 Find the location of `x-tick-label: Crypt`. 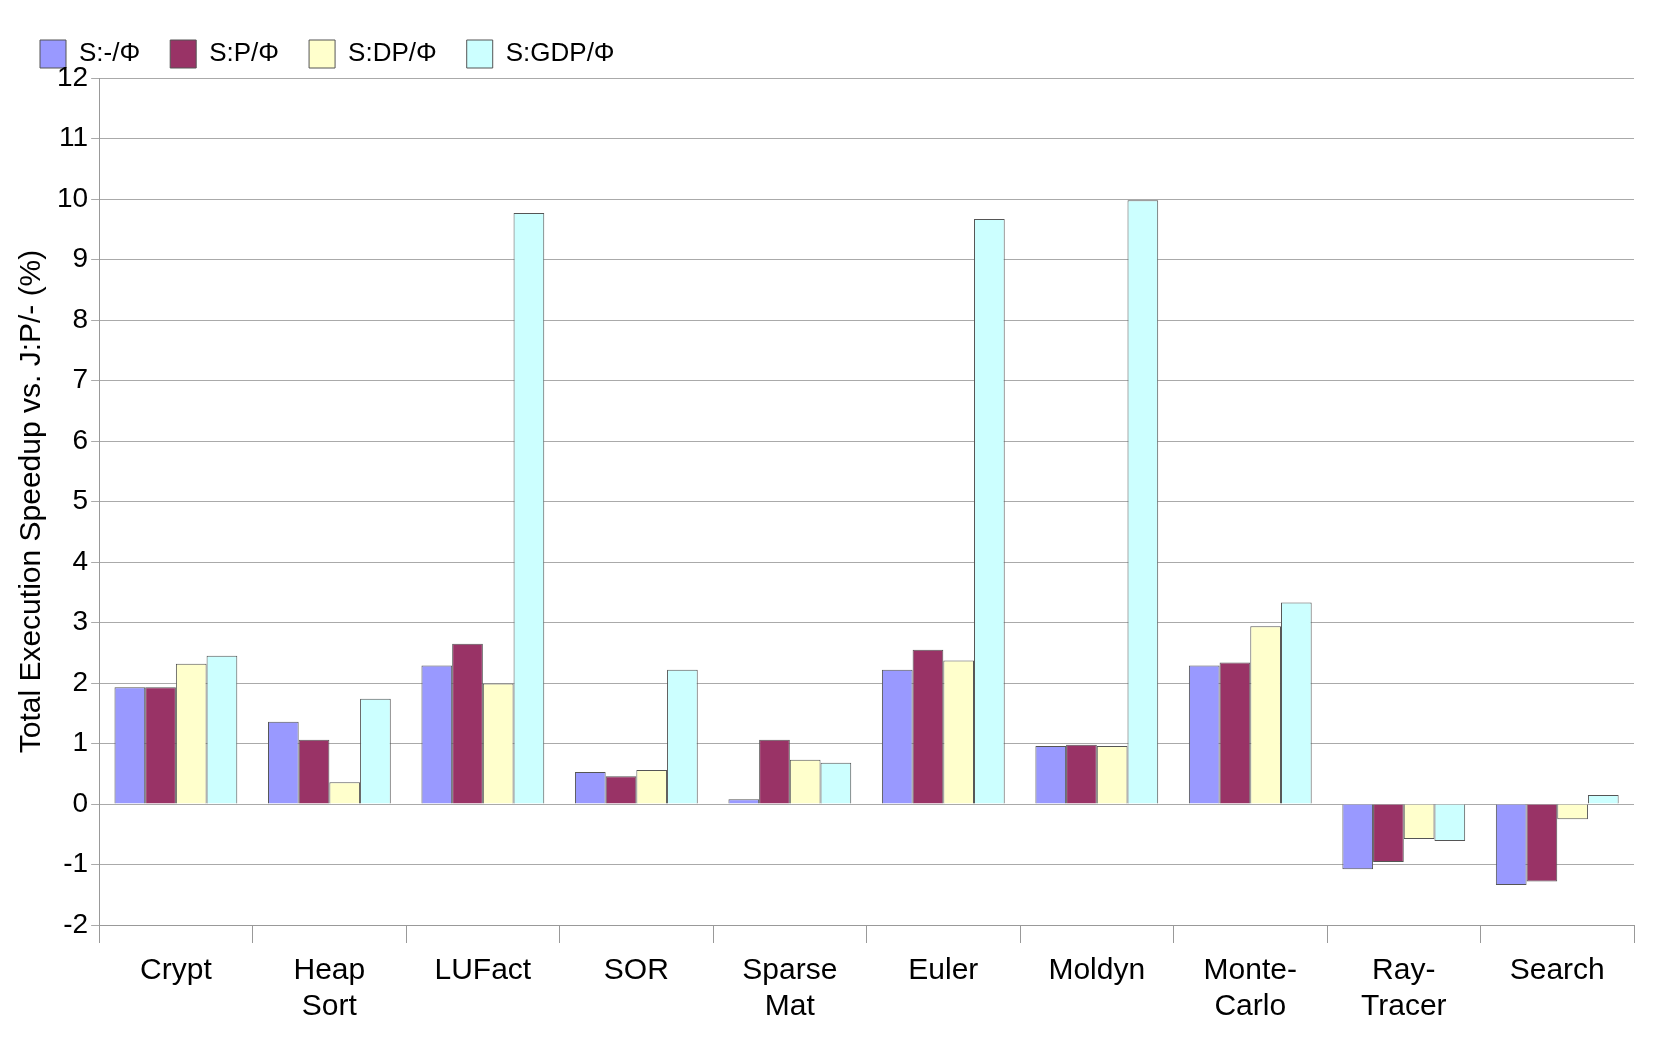

x-tick-label: Crypt is located at coordinates (176, 969).